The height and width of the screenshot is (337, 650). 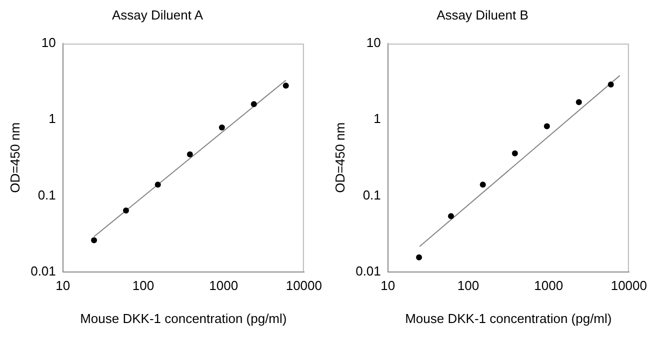 I want to click on chart-title: Assay Diluent A, so click(x=158, y=14).